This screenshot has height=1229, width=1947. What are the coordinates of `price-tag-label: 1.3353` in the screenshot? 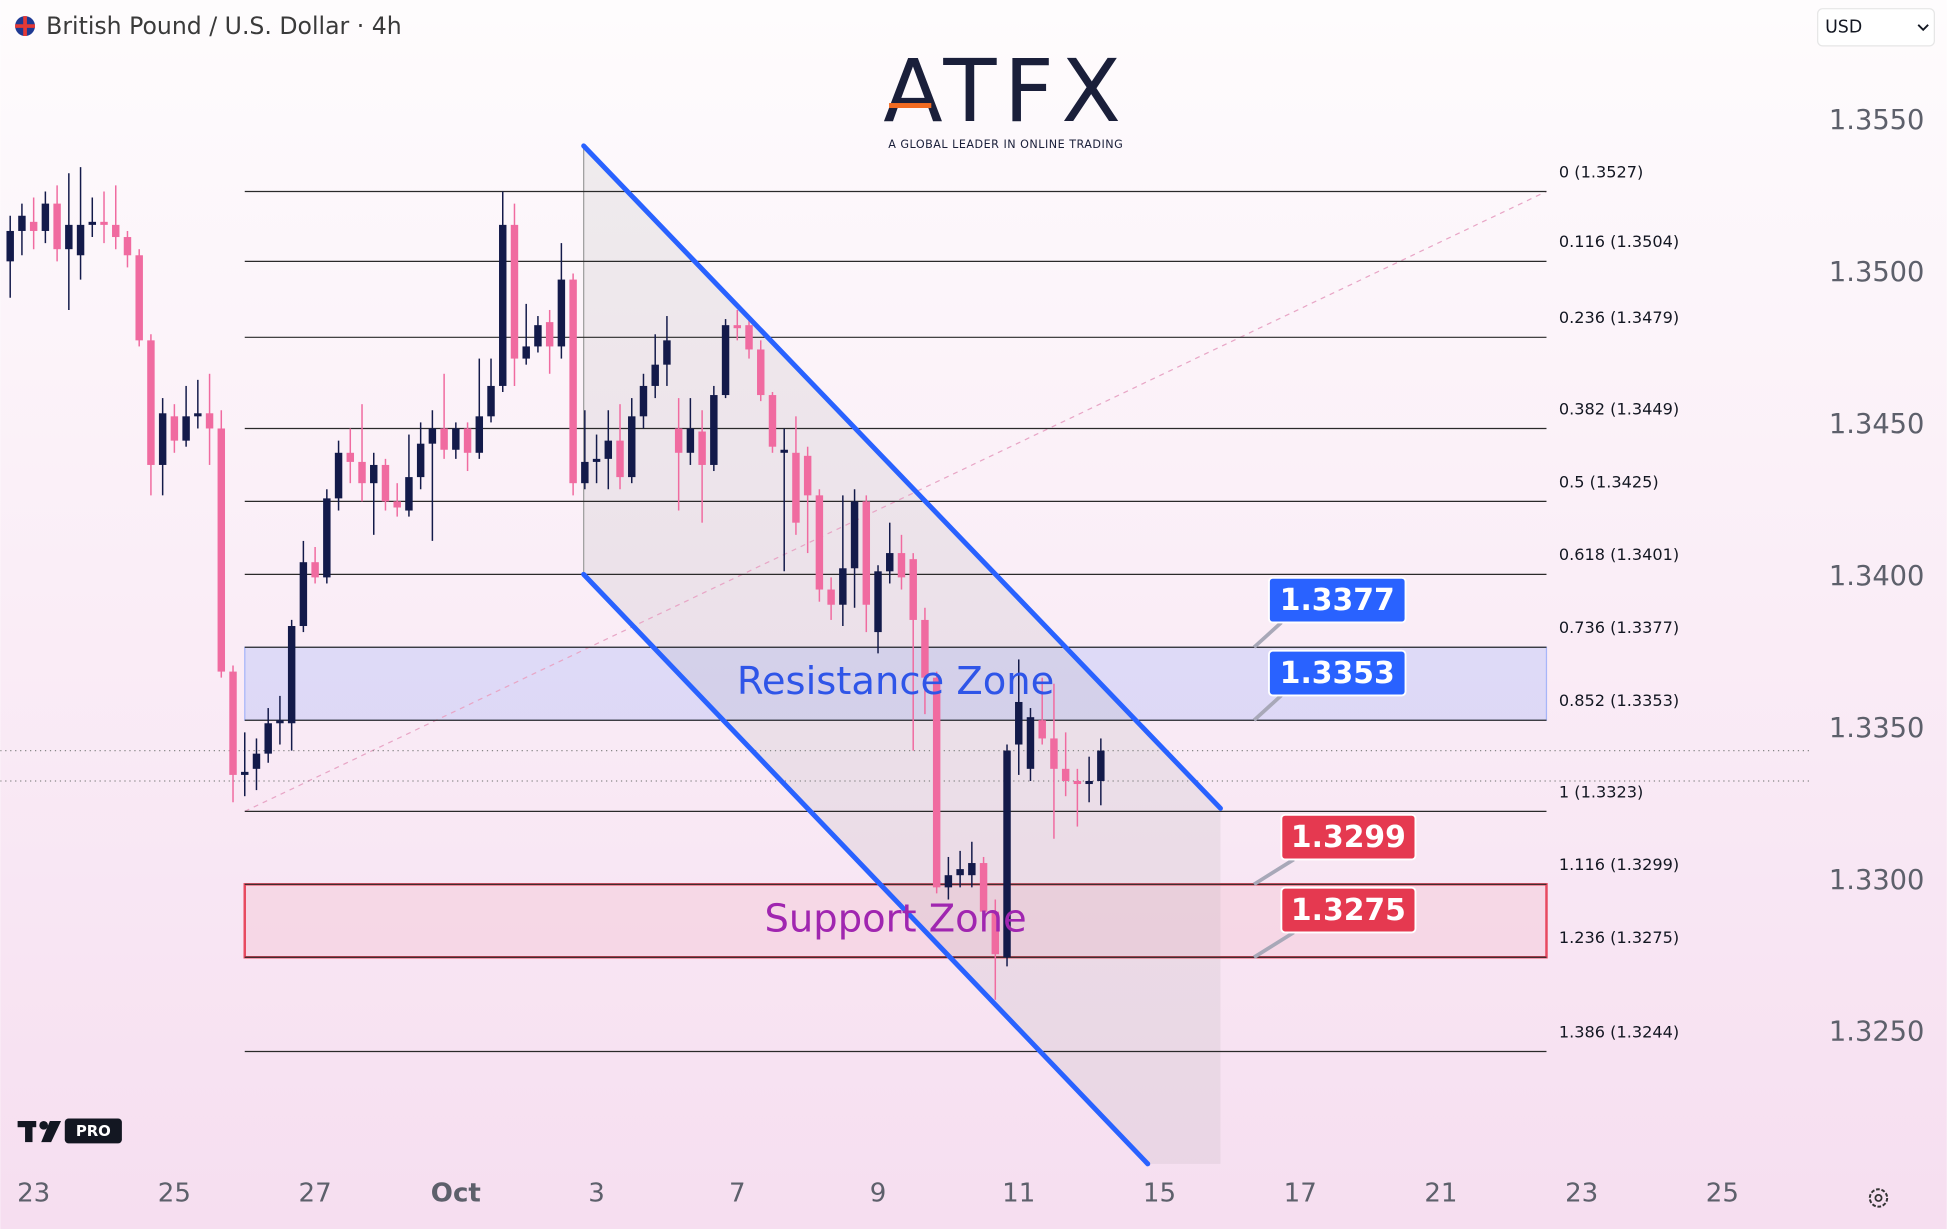 It's located at (1337, 673).